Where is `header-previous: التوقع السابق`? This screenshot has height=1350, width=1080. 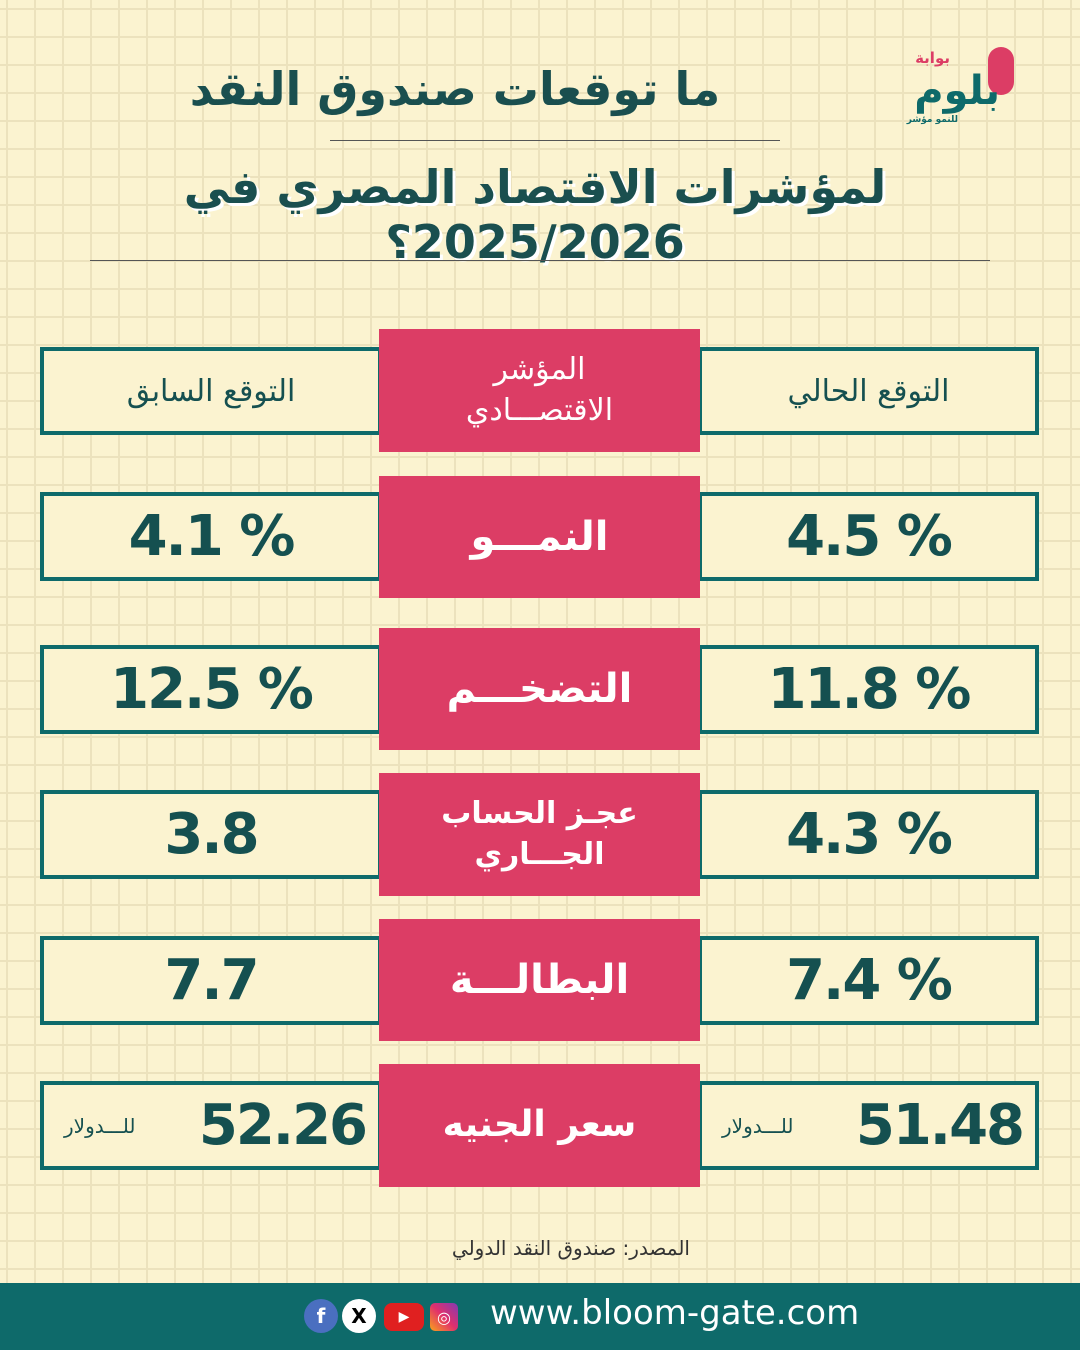
header-previous: التوقع السابق is located at coordinates (211, 391).